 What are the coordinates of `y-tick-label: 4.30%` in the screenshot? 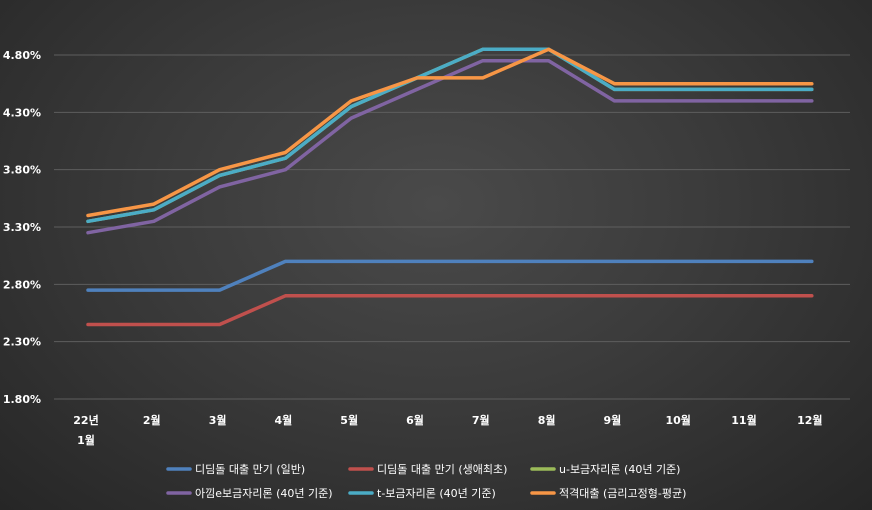 It's located at (22, 112).